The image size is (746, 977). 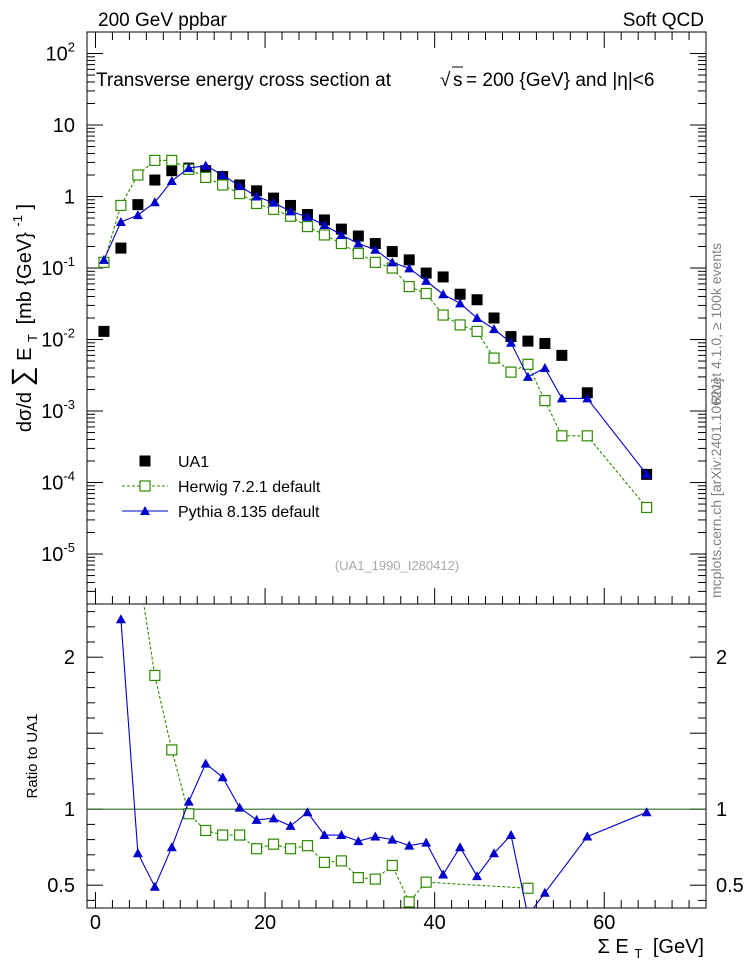 What do you see at coordinates (69, 404) in the screenshot?
I see `y-tick-exp: -3` at bounding box center [69, 404].